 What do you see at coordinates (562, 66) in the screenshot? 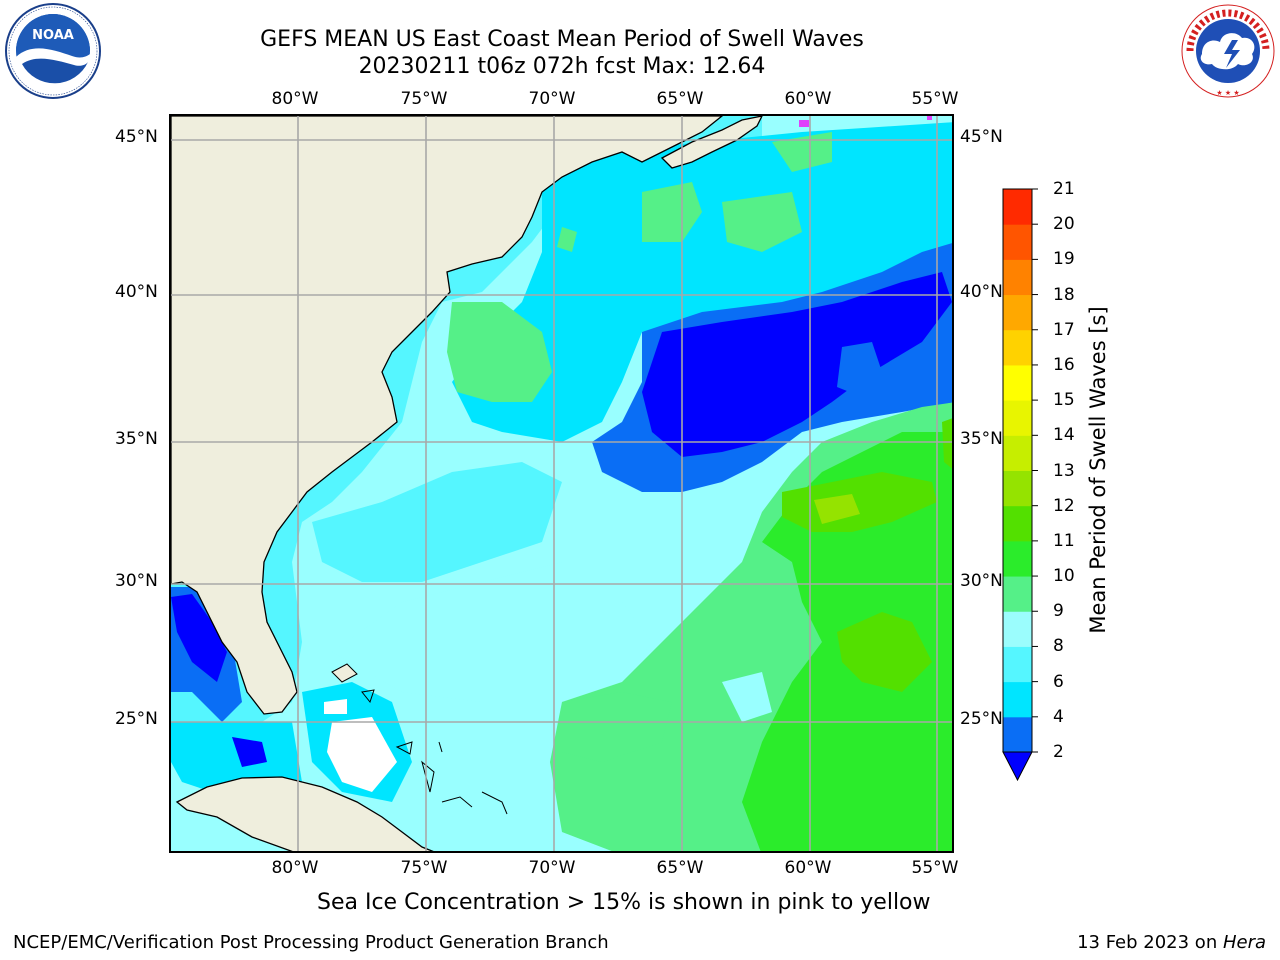
I see `map-subtitle: 20230211 t06z 072h fcst Max: 12.64` at bounding box center [562, 66].